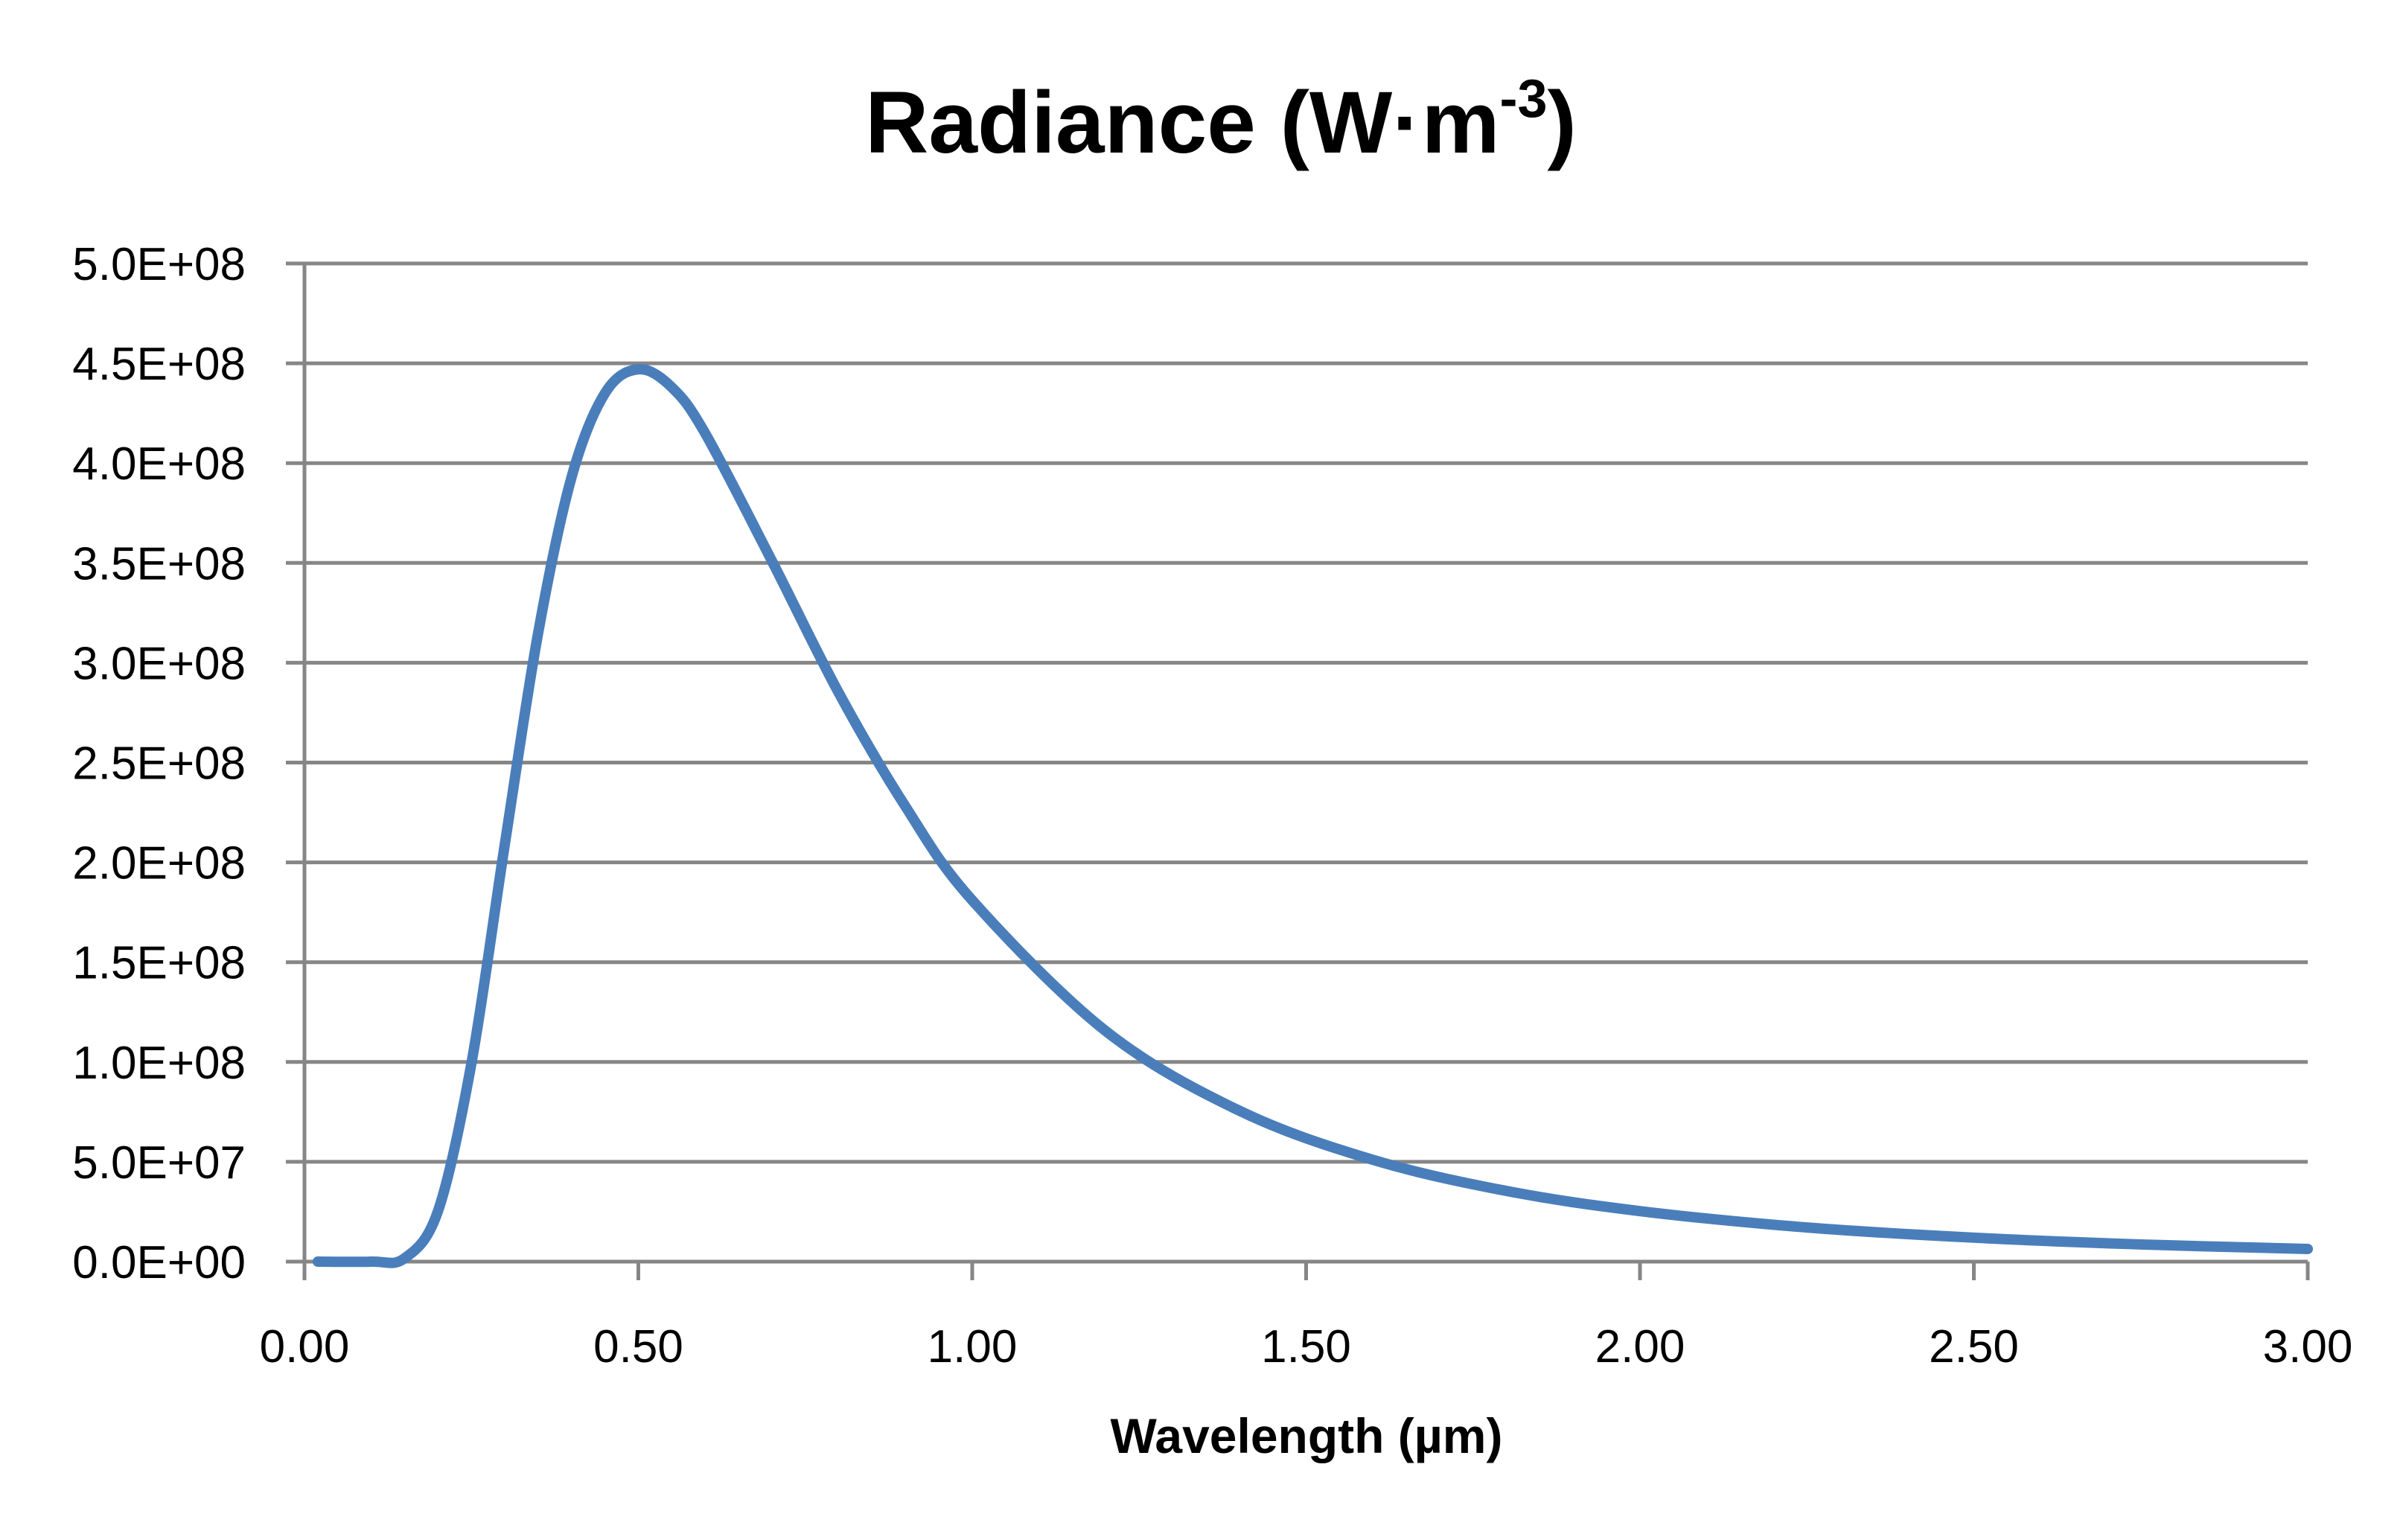 The height and width of the screenshot is (1540, 2406). What do you see at coordinates (159, 564) in the screenshot?
I see `y-tick-label: 3.5E+08` at bounding box center [159, 564].